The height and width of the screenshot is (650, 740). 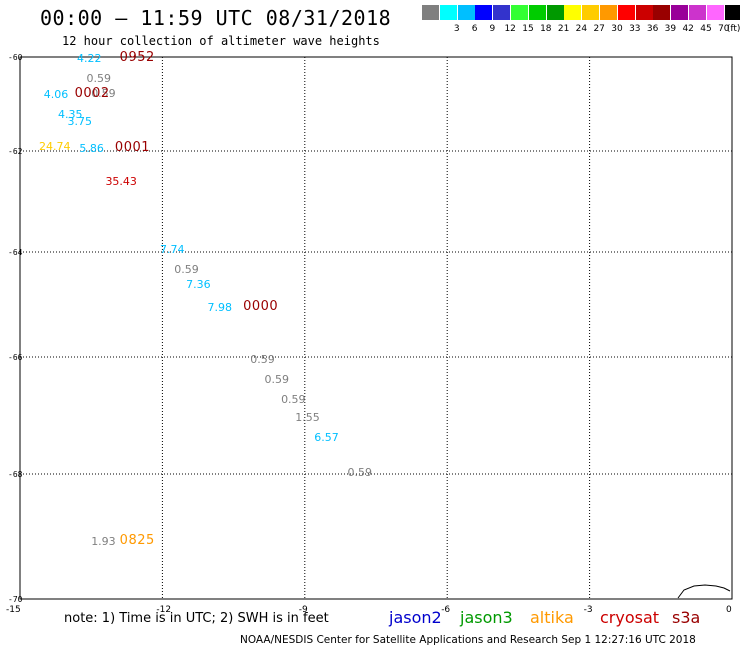 What do you see at coordinates (89, 58) in the screenshot?
I see `wave-height-value: 4.22` at bounding box center [89, 58].